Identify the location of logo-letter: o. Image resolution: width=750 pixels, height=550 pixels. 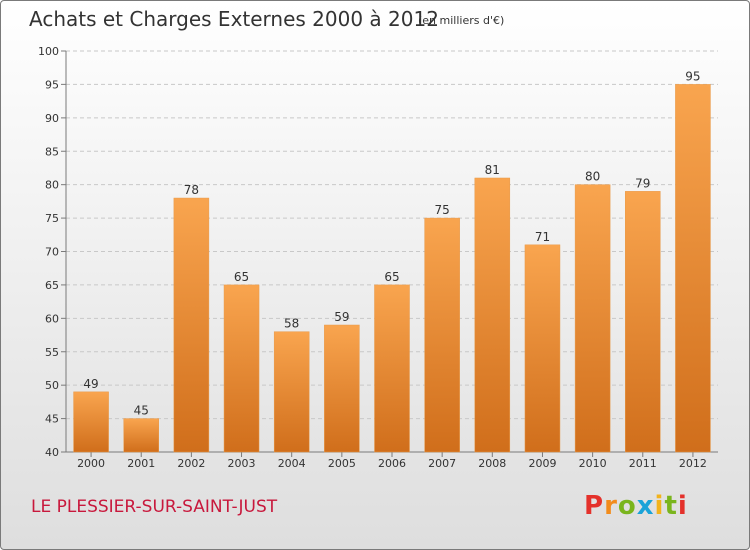
(627, 506).